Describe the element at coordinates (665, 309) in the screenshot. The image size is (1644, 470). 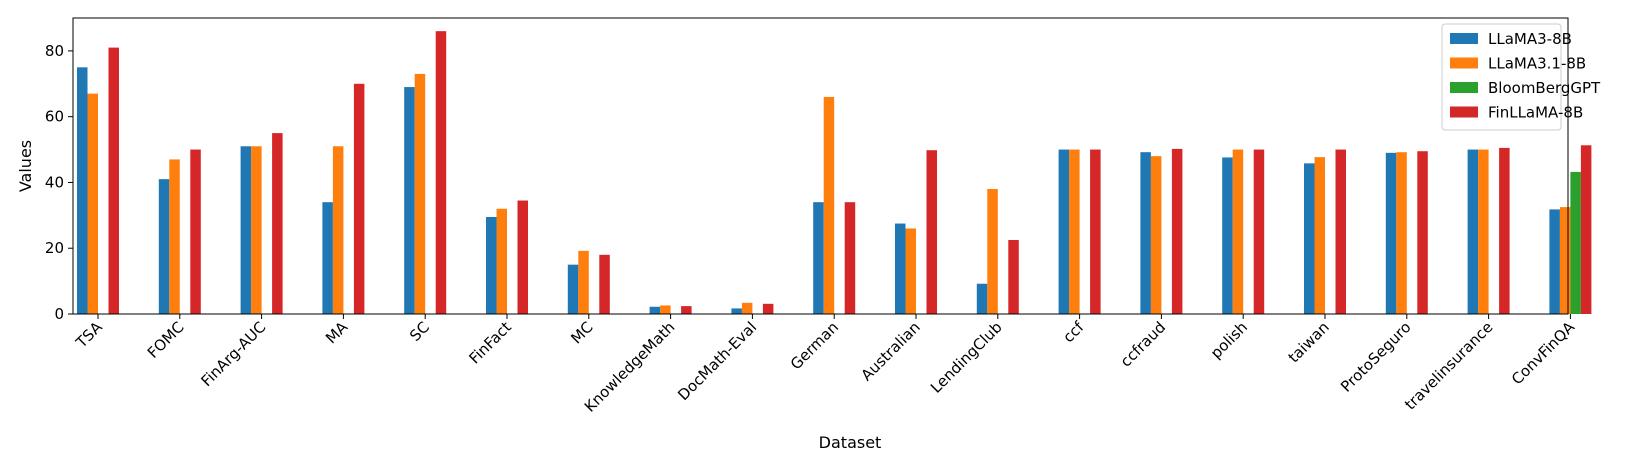
I see `bar-LLaMA3.1-8B-KnowledgeMath` at that location.